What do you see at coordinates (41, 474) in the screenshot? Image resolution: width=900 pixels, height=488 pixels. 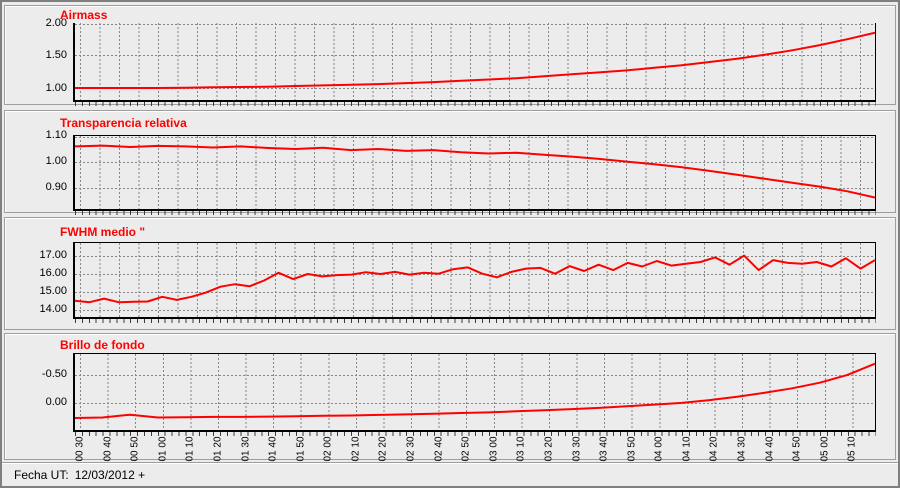 I see `status-bar-label: Fecha UT:` at bounding box center [41, 474].